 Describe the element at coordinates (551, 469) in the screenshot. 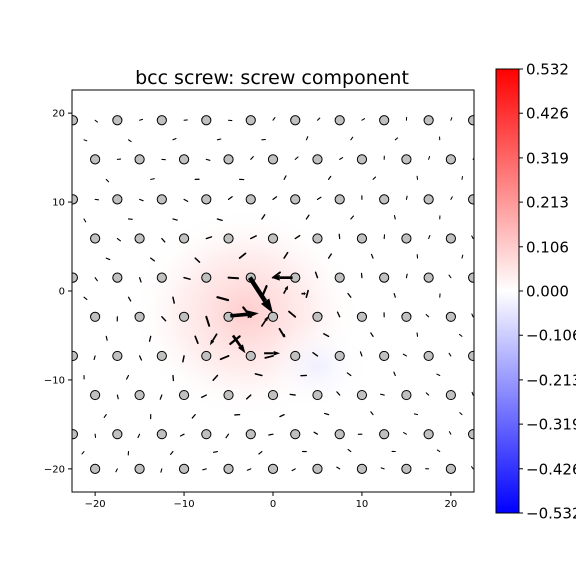

I see `colorbar-tick-label: −0.426` at that location.